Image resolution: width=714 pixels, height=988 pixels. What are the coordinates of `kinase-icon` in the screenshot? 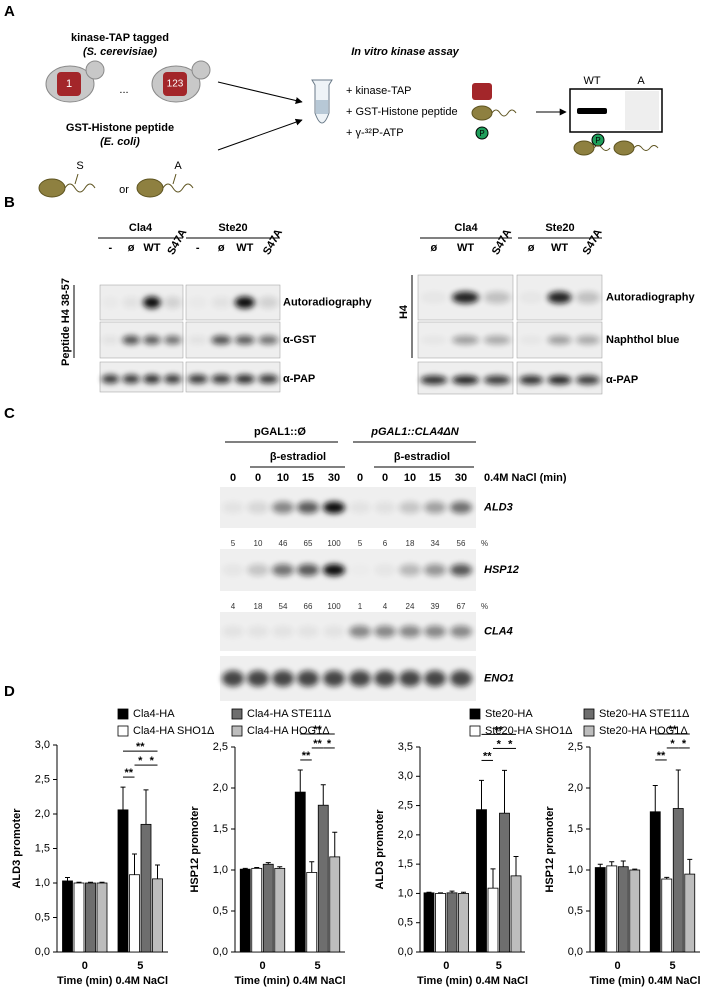 It's located at (175, 84).